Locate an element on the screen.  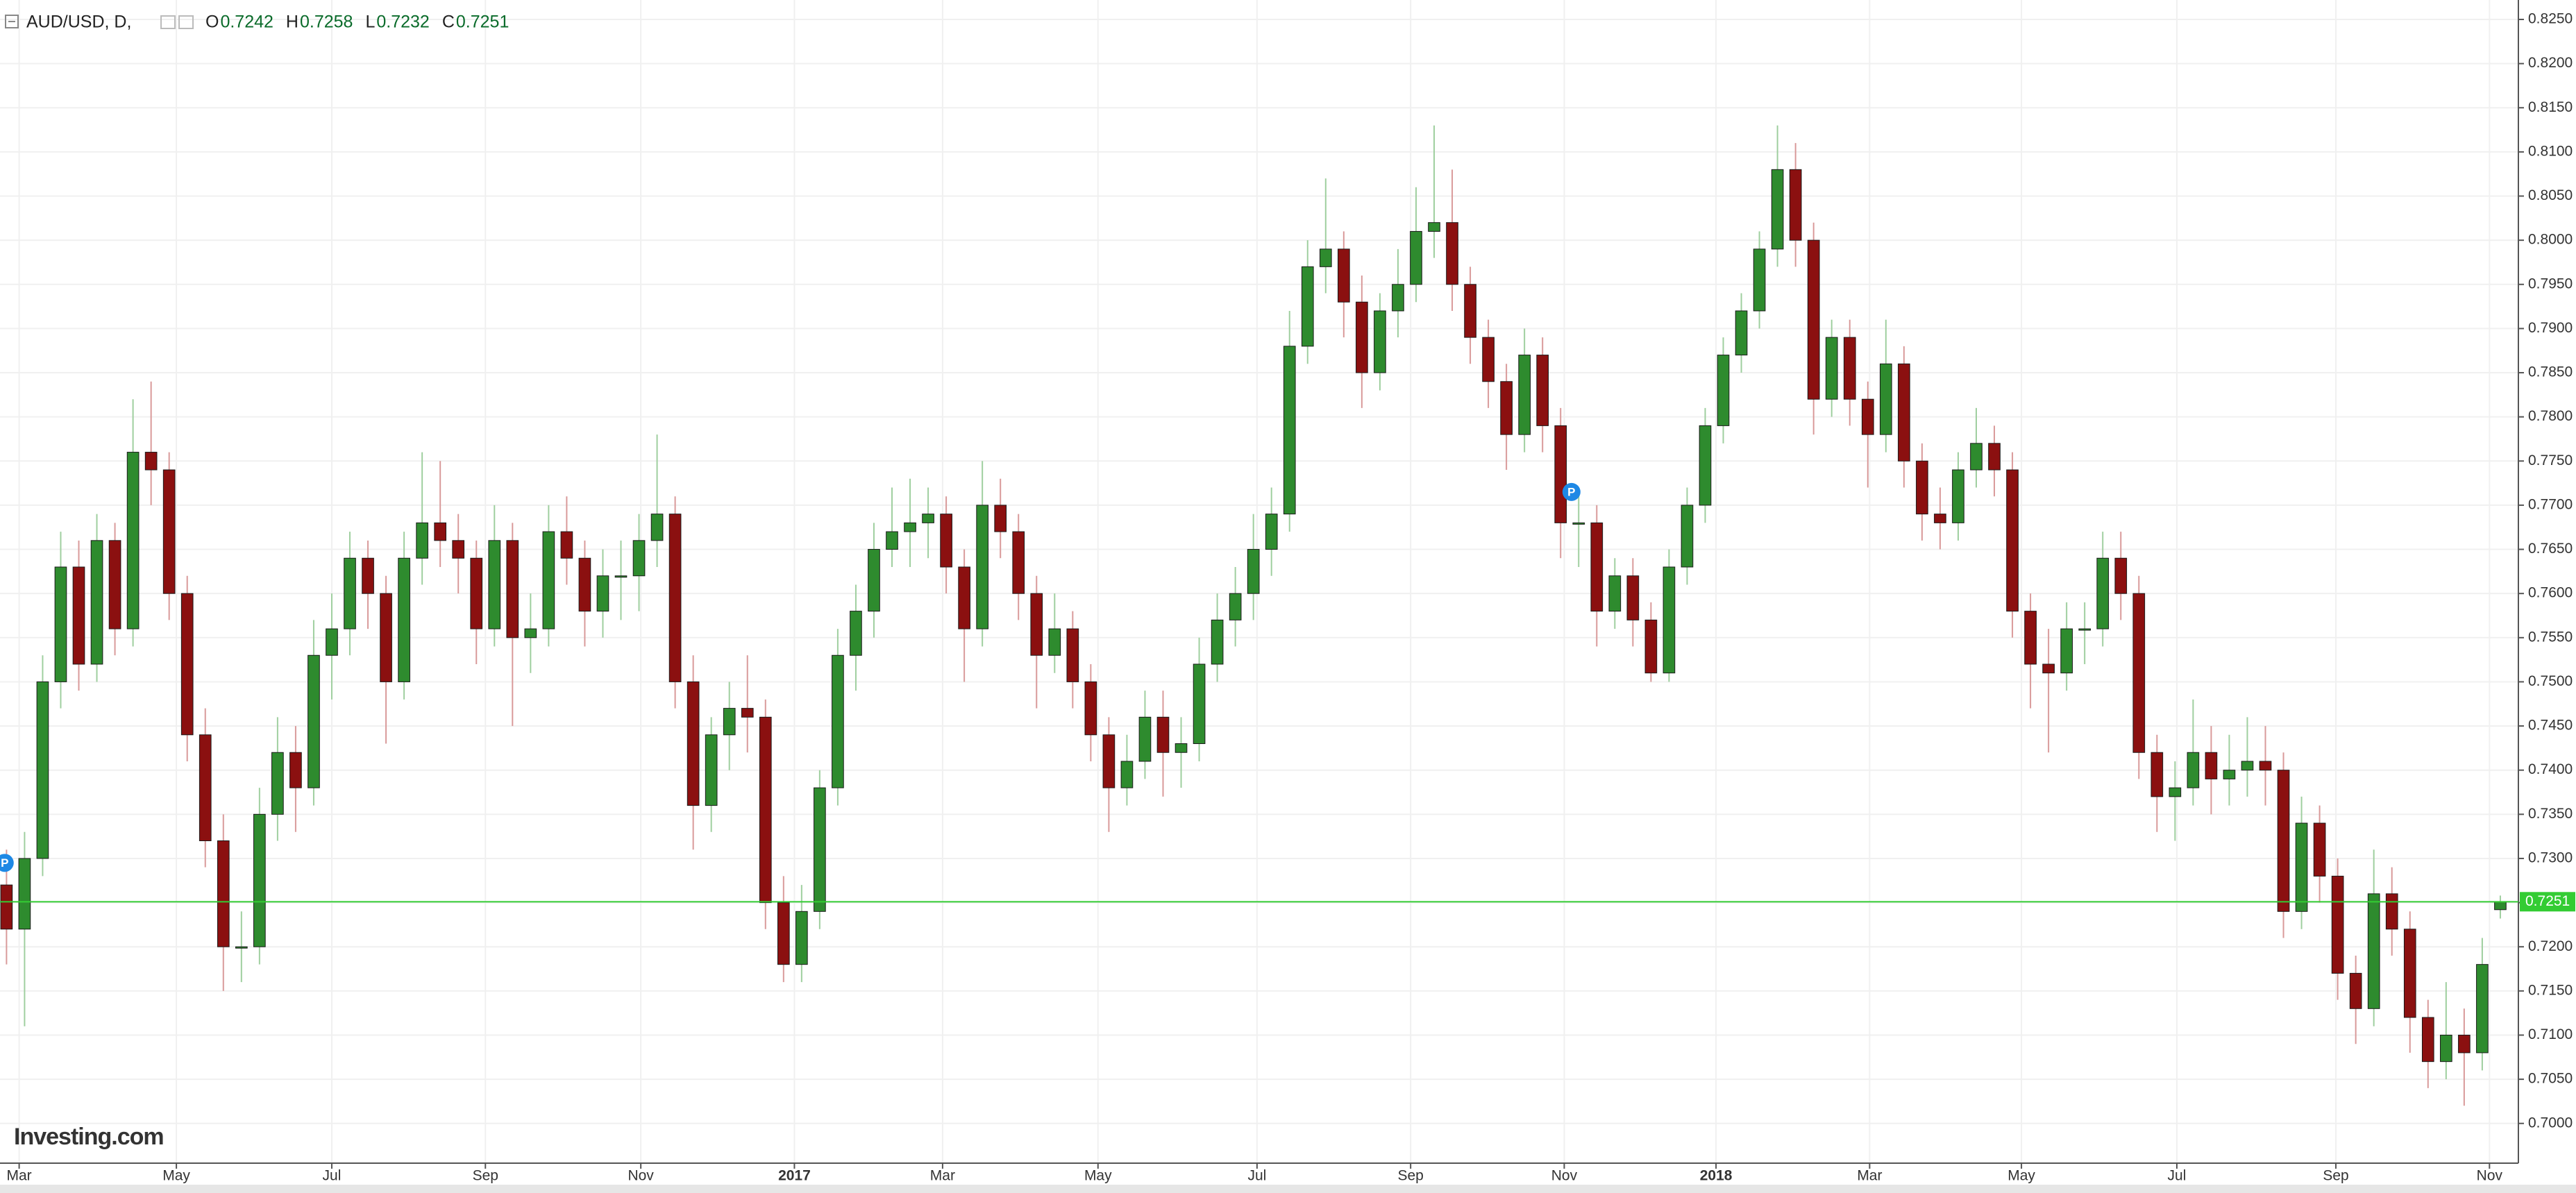
x-tick-label: Nov is located at coordinates (1564, 1176).